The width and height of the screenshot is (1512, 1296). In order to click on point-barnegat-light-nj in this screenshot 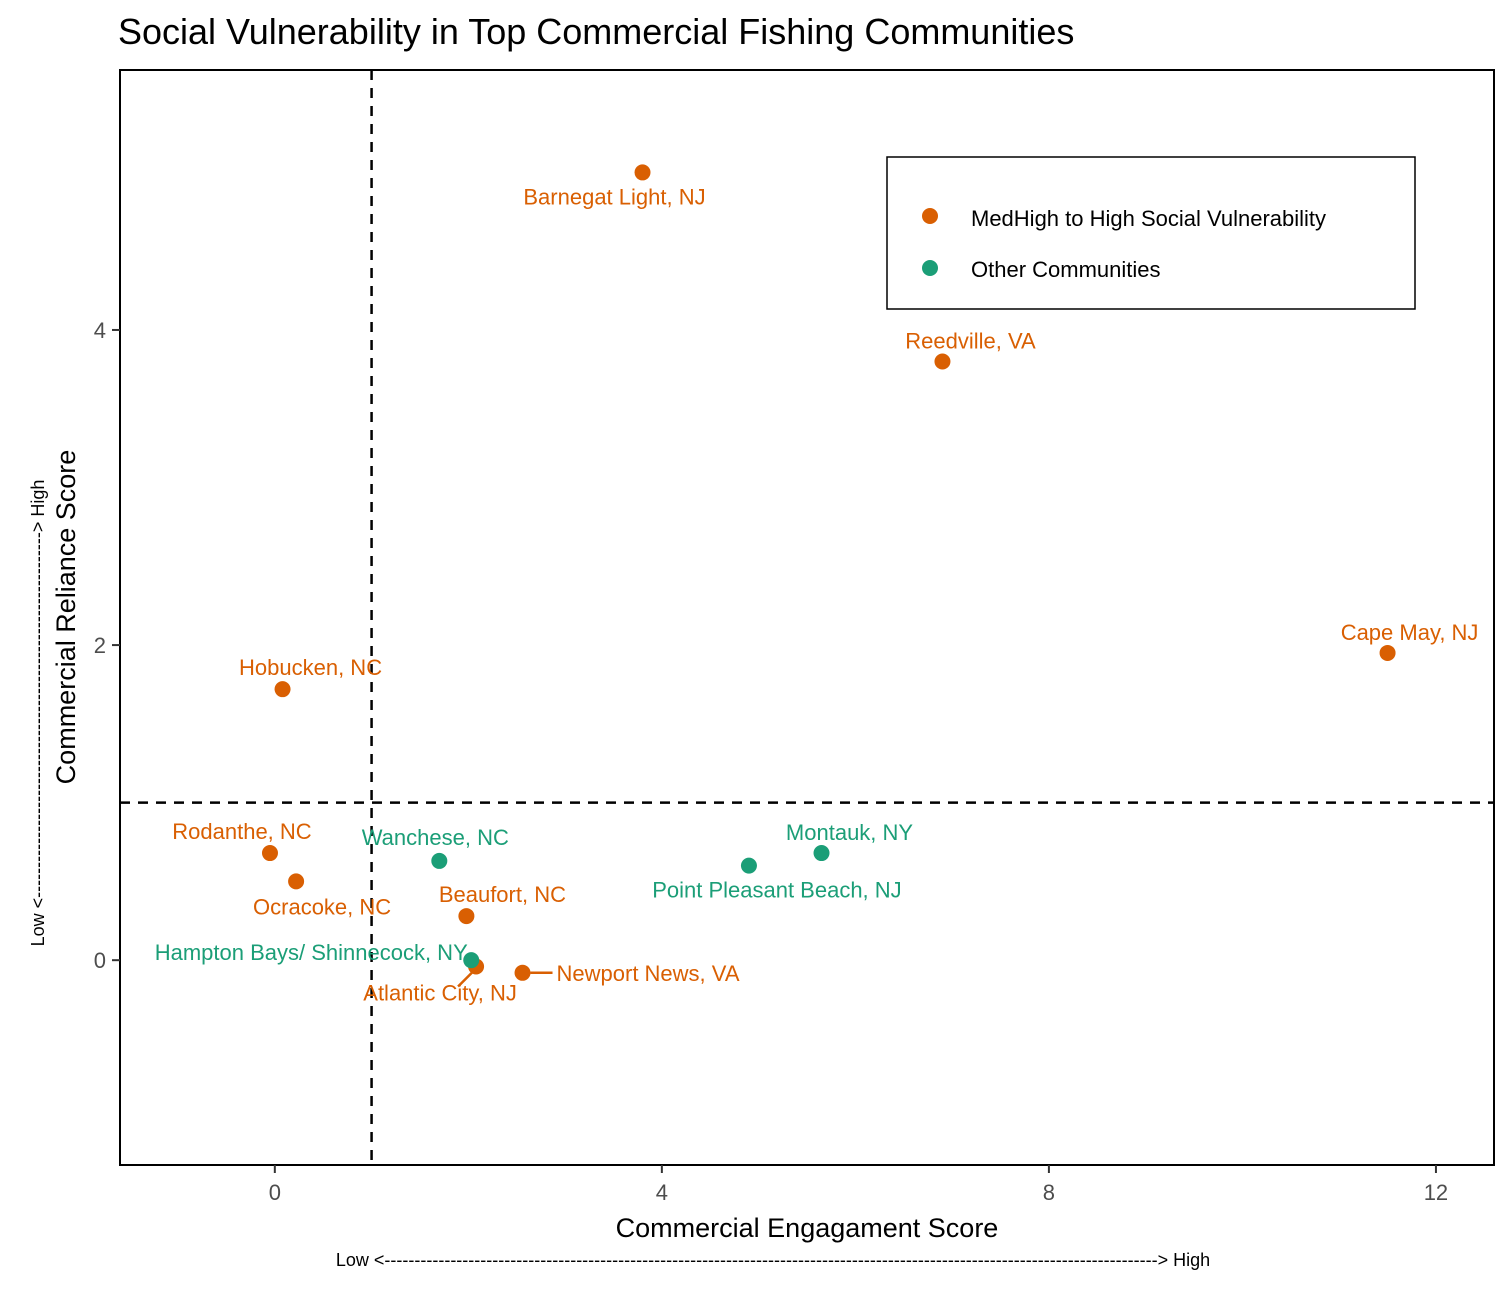, I will do `click(642, 172)`.